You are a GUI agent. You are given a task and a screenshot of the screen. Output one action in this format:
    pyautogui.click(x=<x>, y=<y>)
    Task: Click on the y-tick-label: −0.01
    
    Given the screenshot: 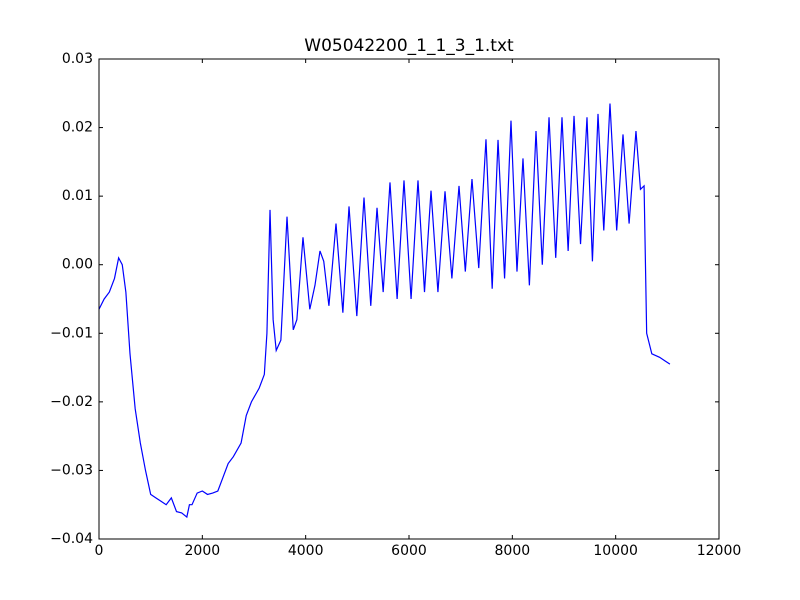 What is the action you would take?
    pyautogui.click(x=71, y=333)
    